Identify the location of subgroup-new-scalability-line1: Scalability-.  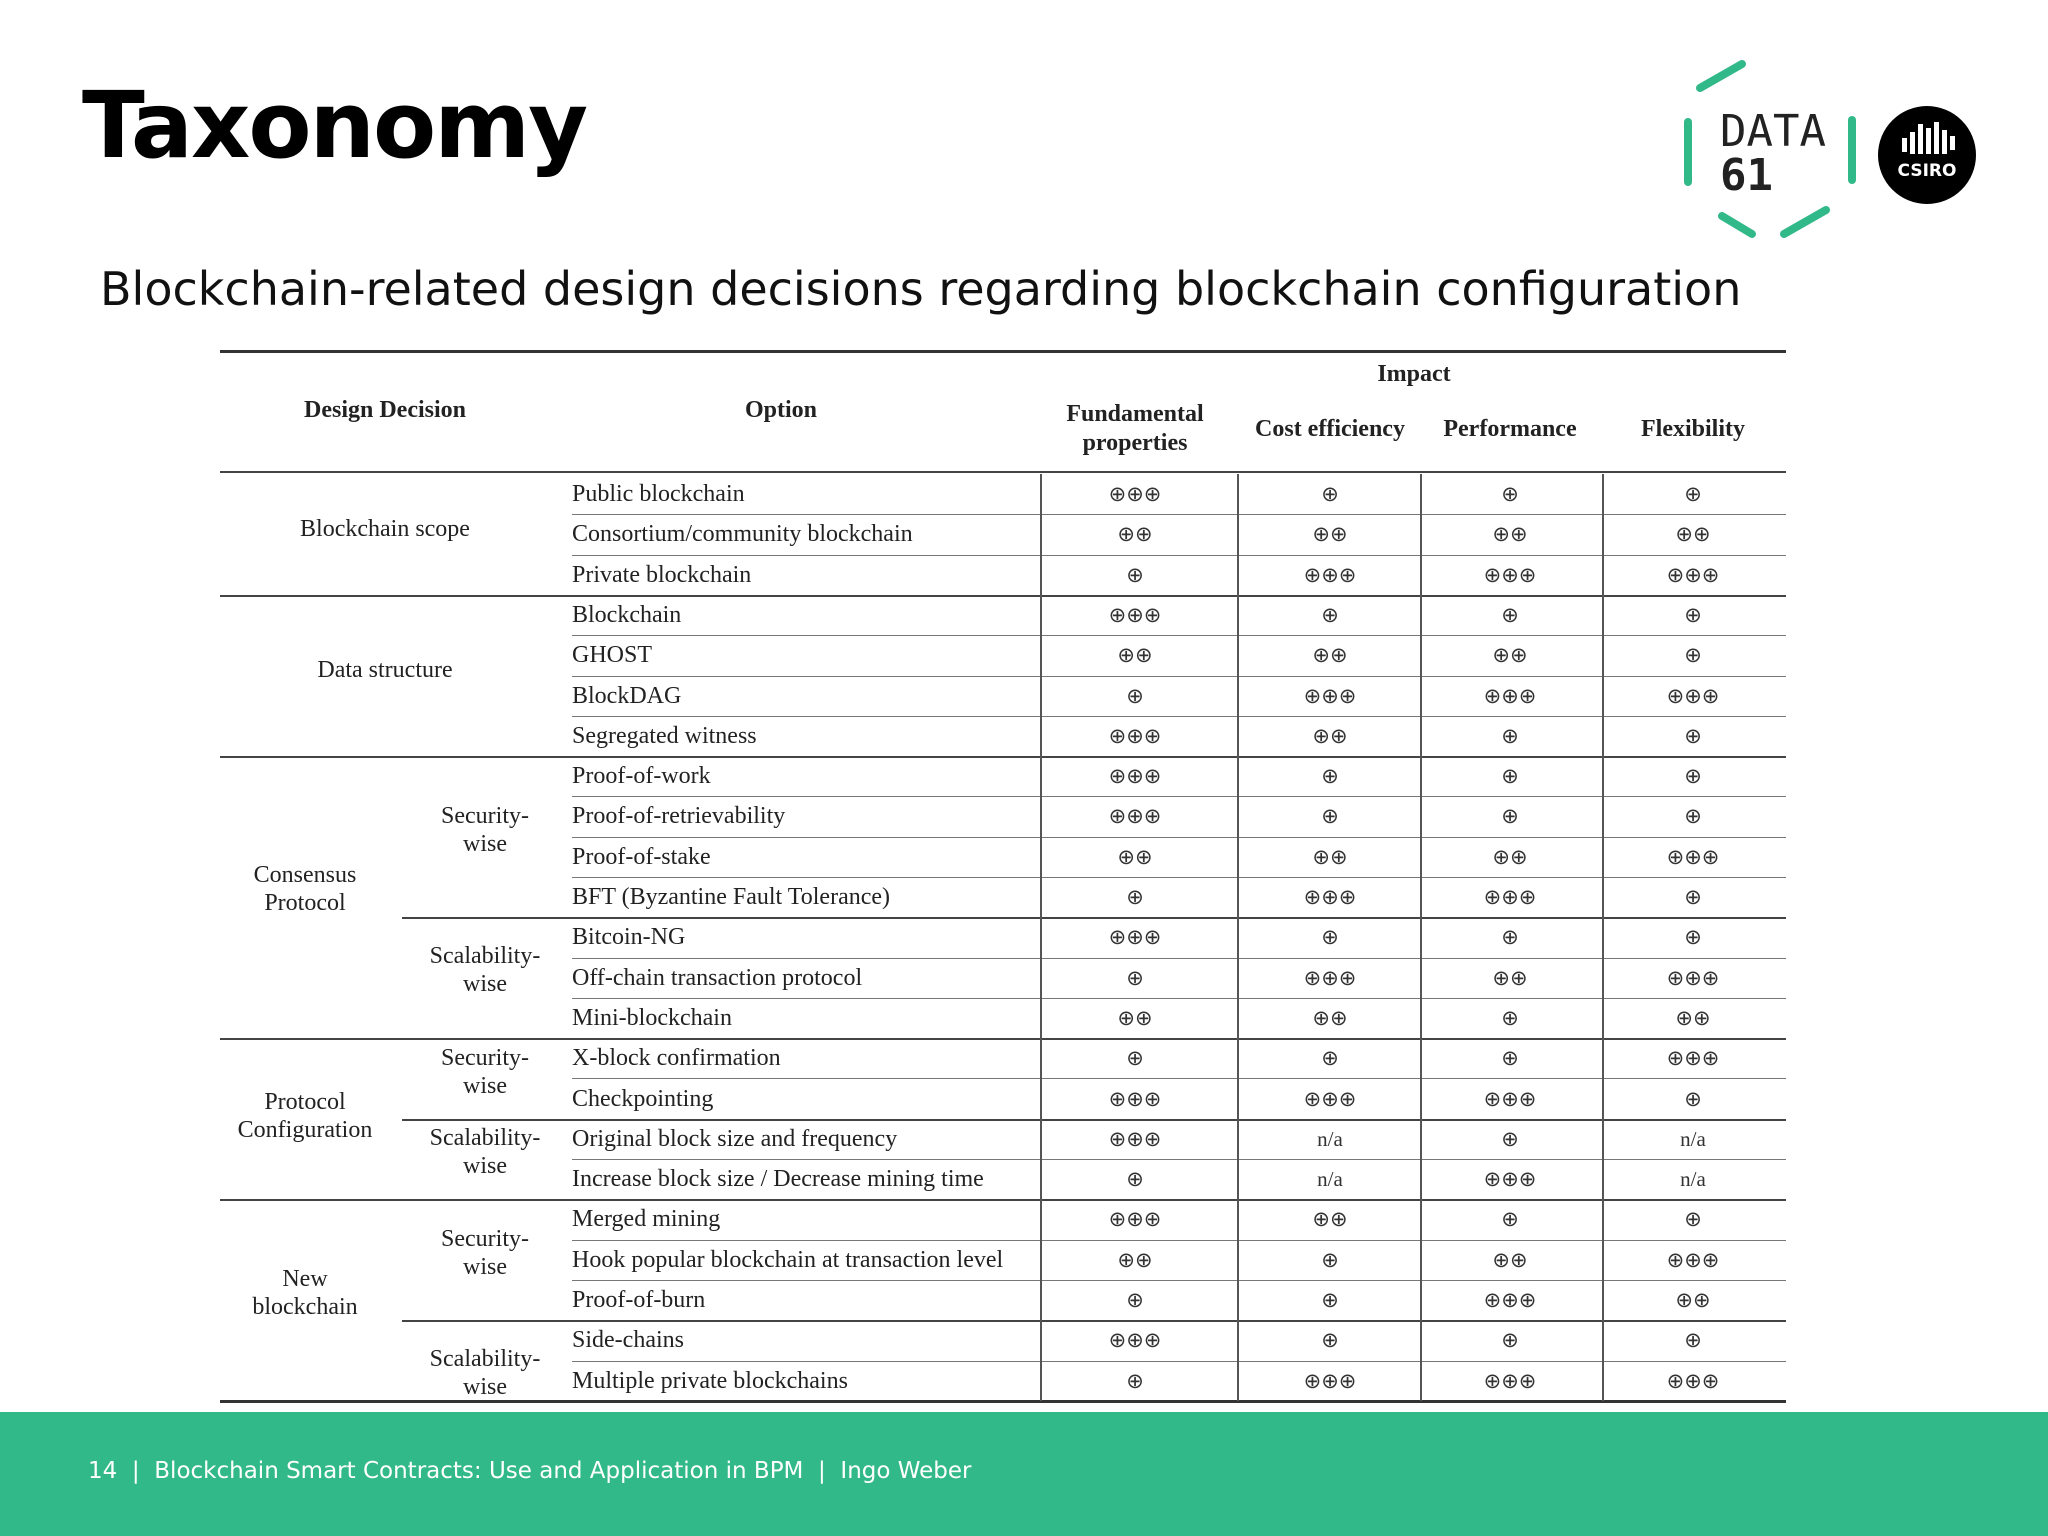
(485, 1359).